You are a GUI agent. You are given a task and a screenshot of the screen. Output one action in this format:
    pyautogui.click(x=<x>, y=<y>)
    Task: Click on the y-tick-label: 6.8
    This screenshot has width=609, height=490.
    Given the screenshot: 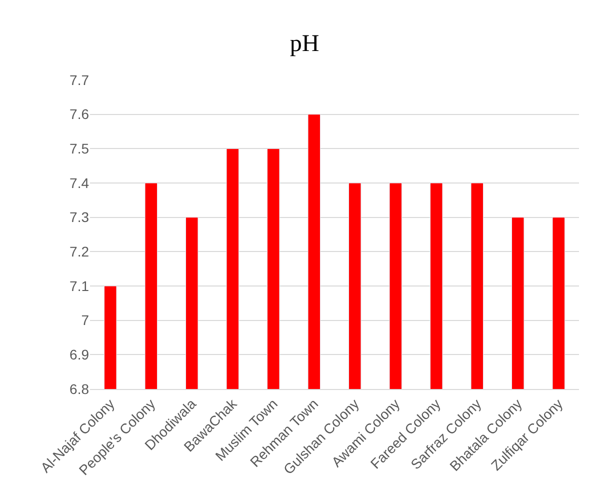 What is the action you would take?
    pyautogui.click(x=80, y=388)
    